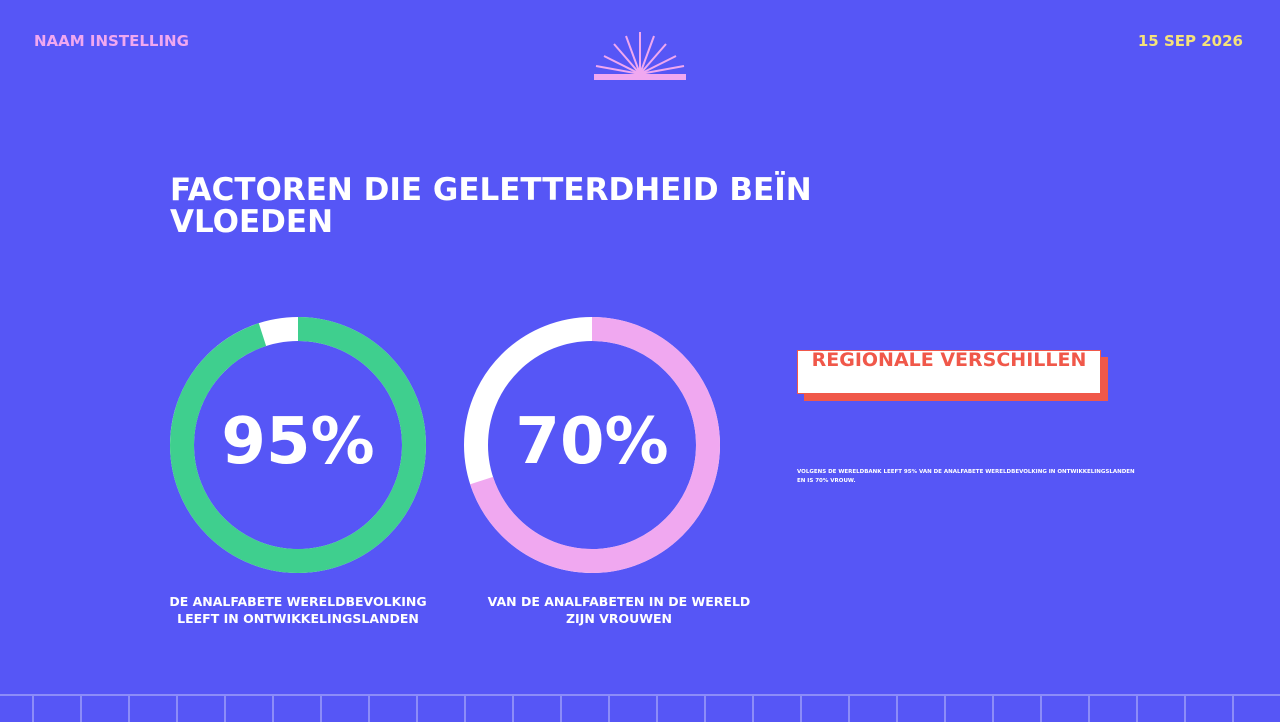 This screenshot has width=1280, height=722. I want to click on caption-line: LEEFT IN ONTWIKKELINGSLANDEN, so click(298, 618).